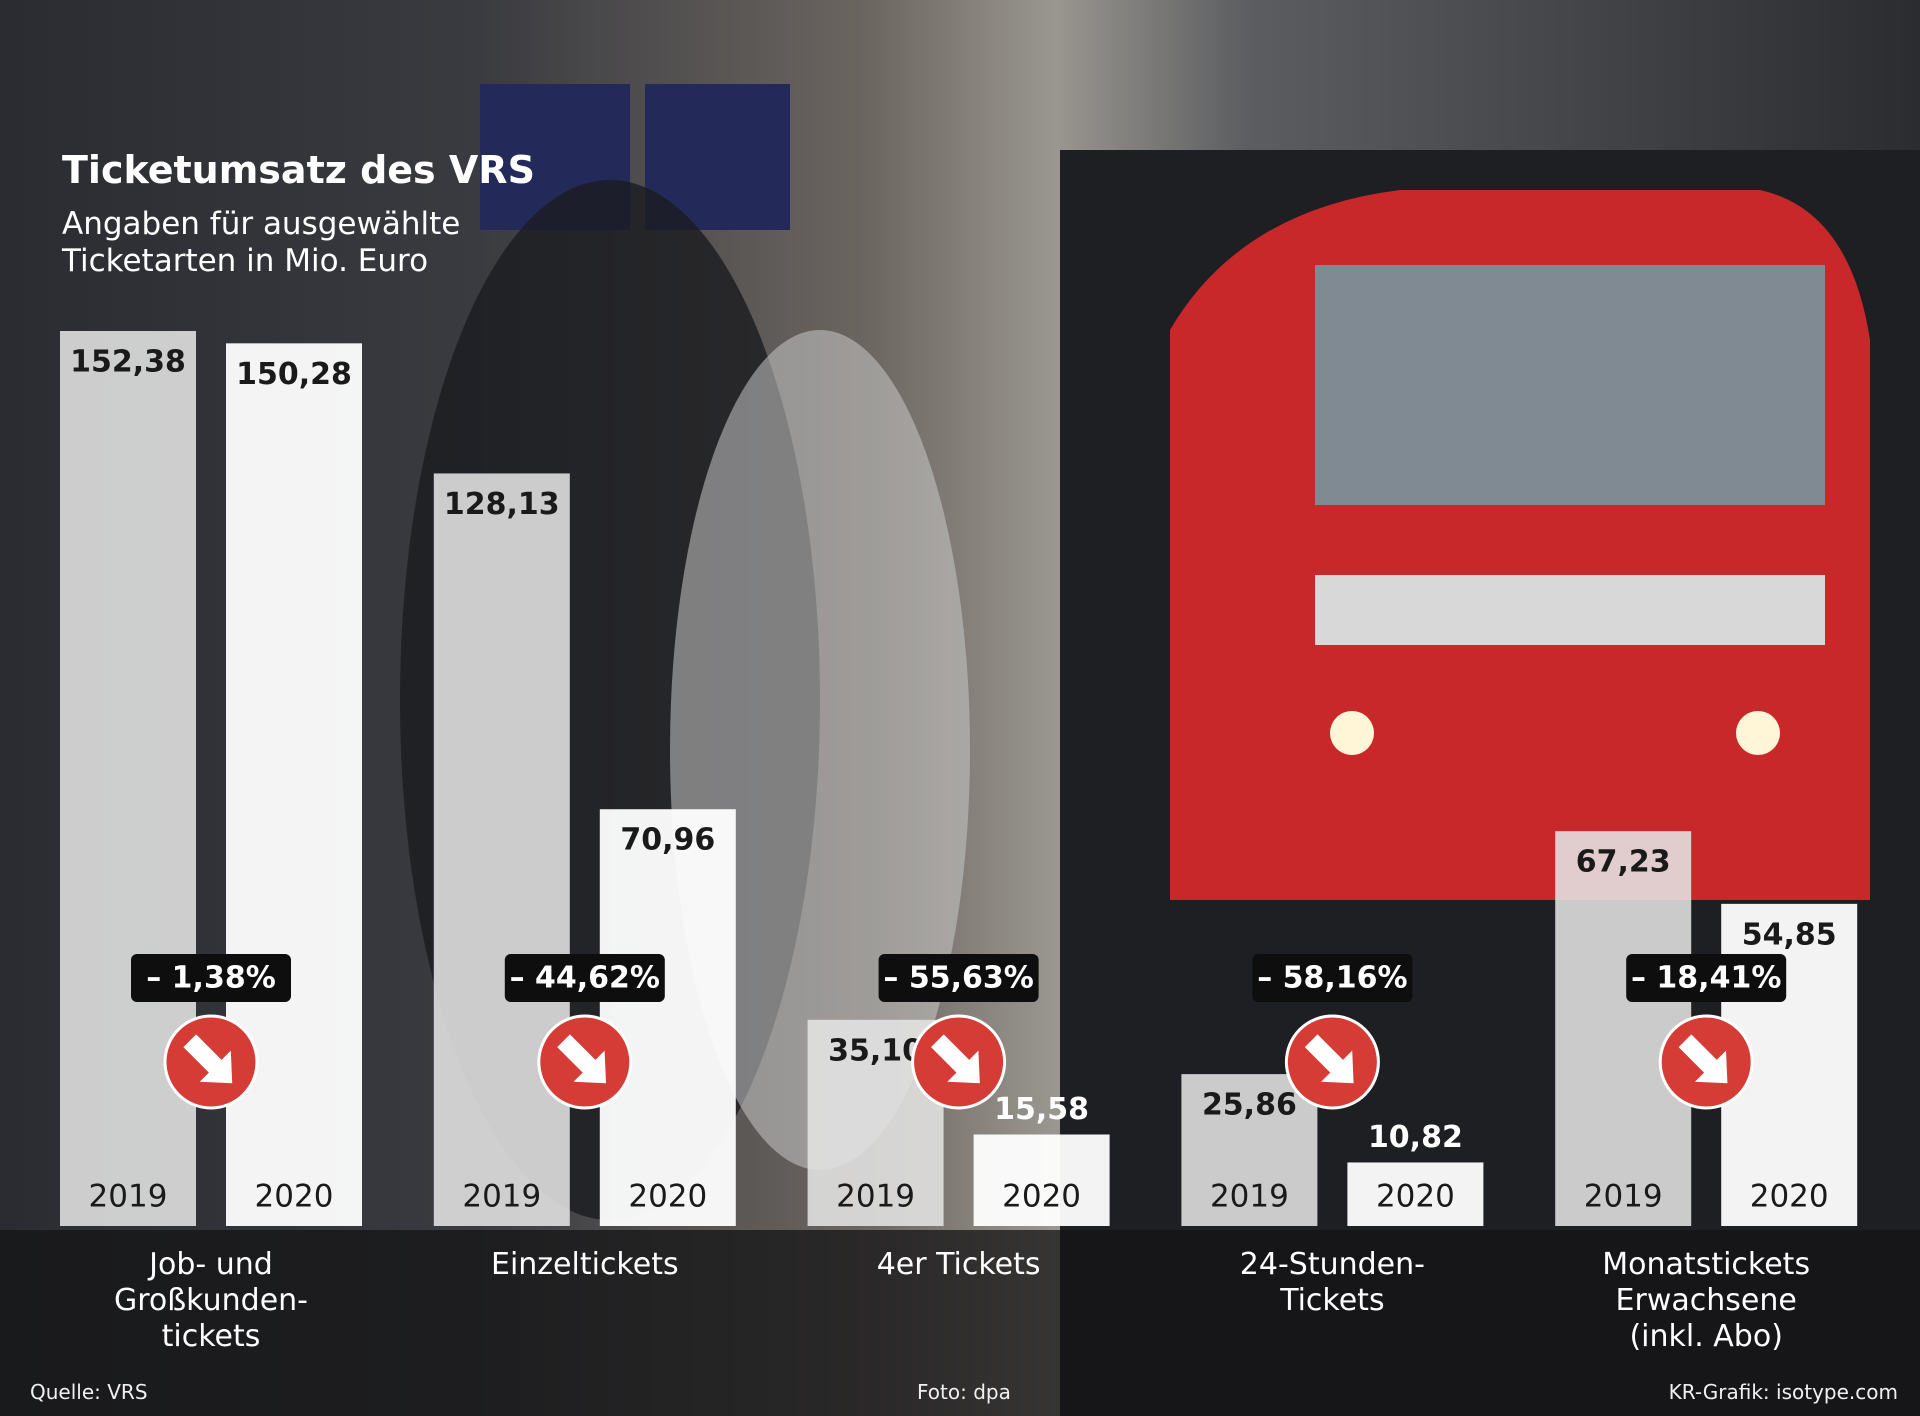 Image resolution: width=1920 pixels, height=1416 pixels. Describe the element at coordinates (1570, 385) in the screenshot. I see `train-window` at that location.